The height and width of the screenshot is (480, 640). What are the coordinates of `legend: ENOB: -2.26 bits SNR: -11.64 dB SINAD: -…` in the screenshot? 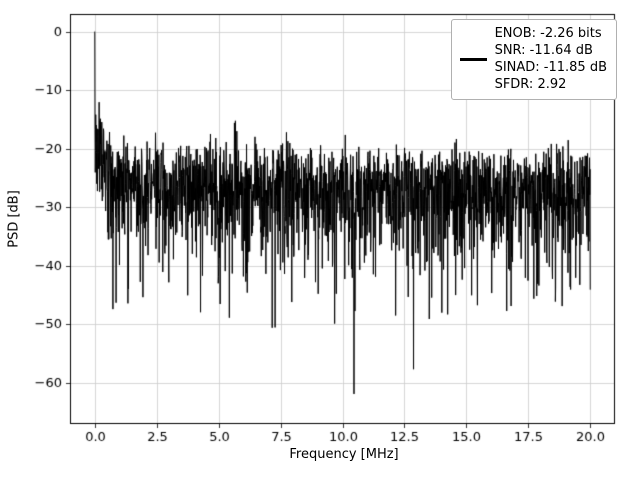 It's located at (533, 59).